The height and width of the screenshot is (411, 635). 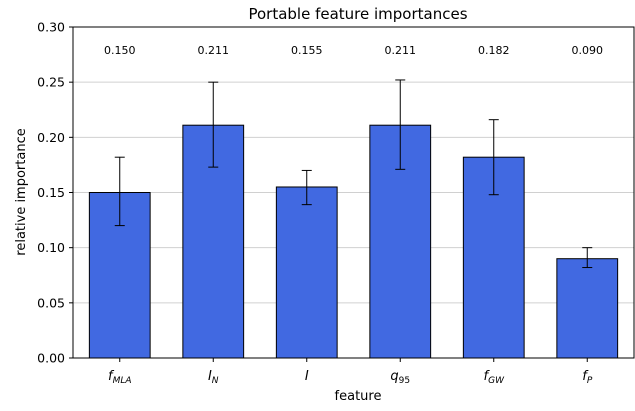 What do you see at coordinates (587, 377) in the screenshot?
I see `x-tick-label: fP` at bounding box center [587, 377].